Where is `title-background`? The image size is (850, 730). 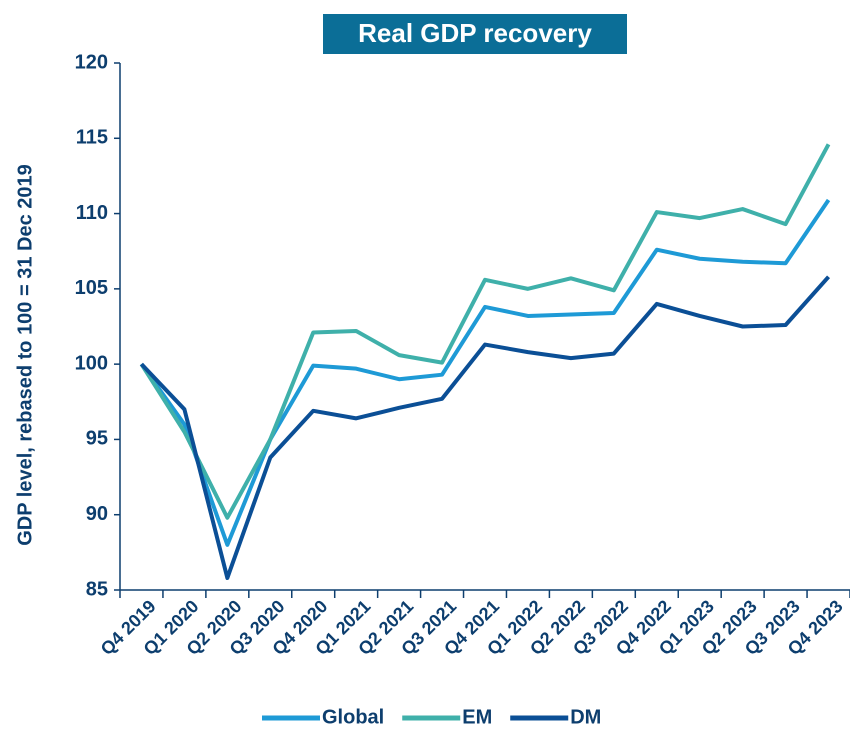
title-background is located at coordinates (475, 34).